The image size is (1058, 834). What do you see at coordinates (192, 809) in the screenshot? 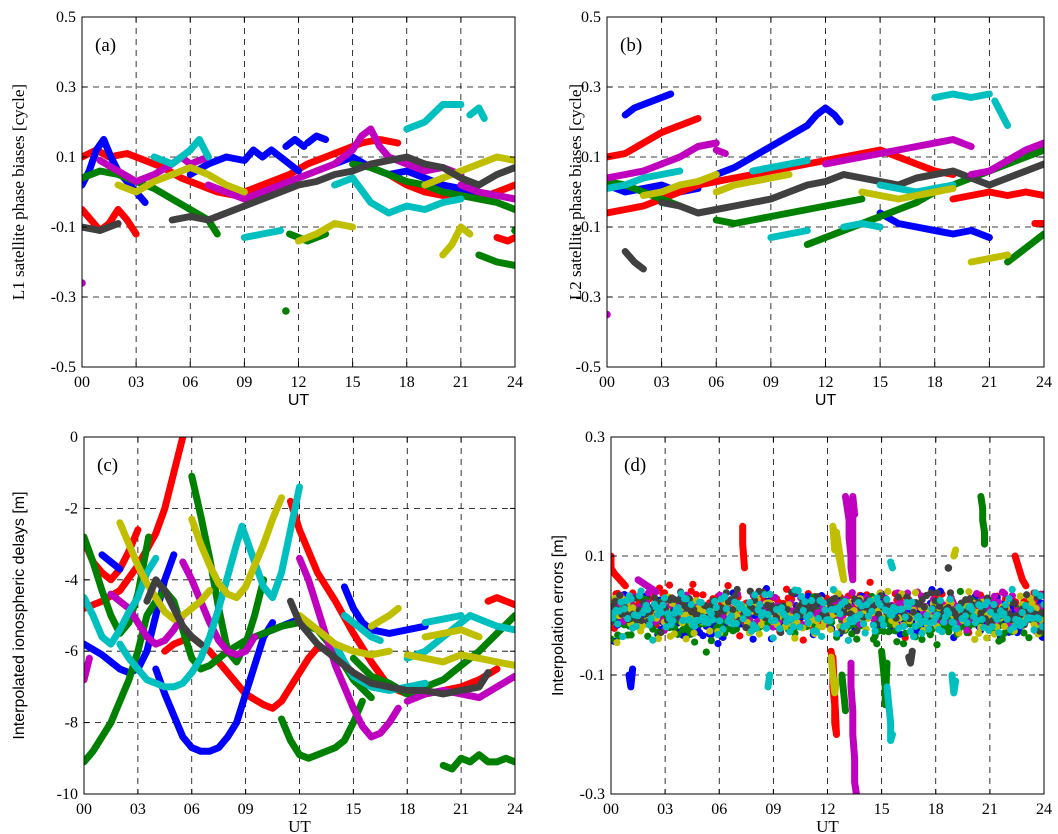
I see `x-tick-label: 06` at bounding box center [192, 809].